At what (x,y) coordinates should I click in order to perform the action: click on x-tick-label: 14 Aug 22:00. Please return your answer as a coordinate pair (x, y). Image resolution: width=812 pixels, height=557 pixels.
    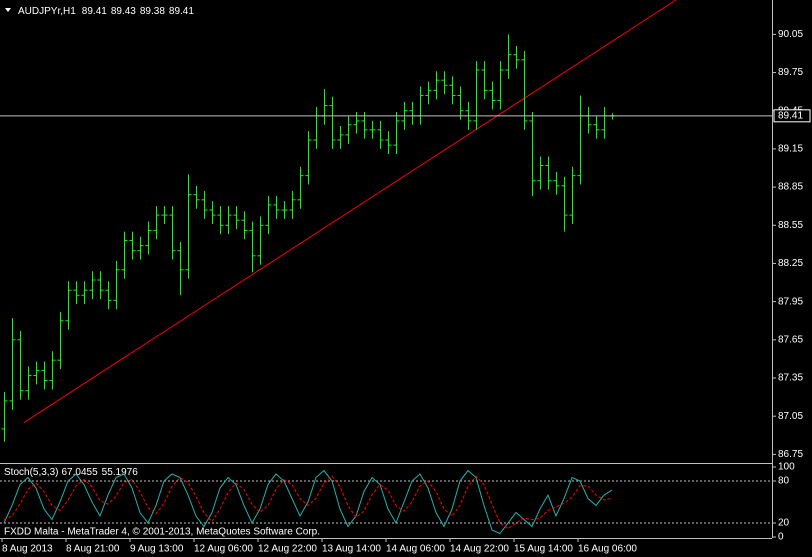
    Looking at the image, I should click on (479, 549).